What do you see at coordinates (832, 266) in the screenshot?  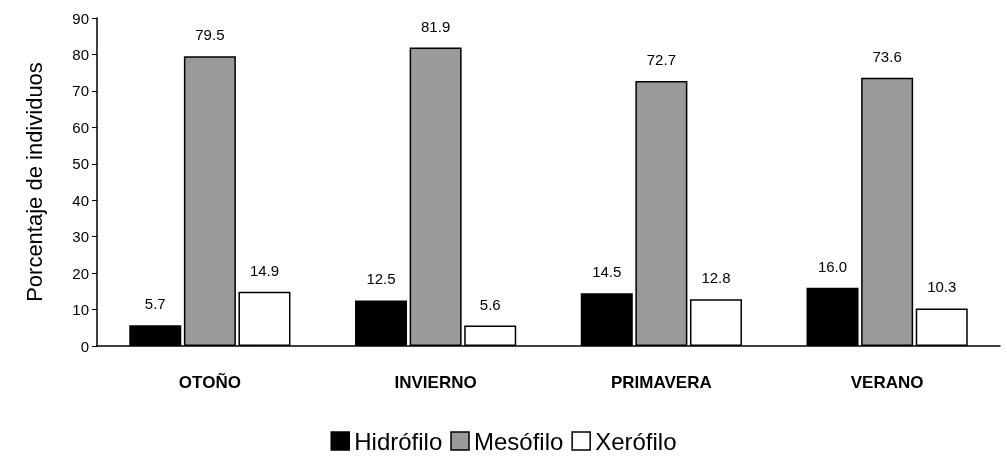 I see `data-label: 16.0` at bounding box center [832, 266].